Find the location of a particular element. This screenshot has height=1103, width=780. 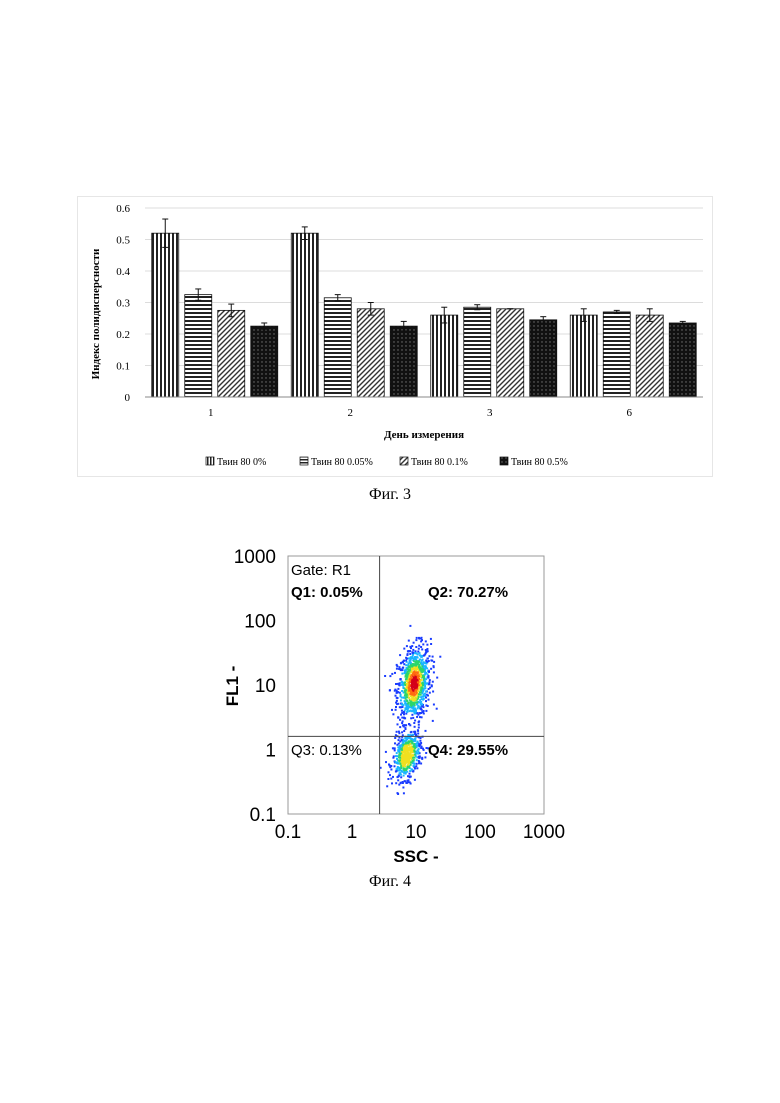

quadrant-q3-label: Q3: 0.13% is located at coordinates (326, 750).